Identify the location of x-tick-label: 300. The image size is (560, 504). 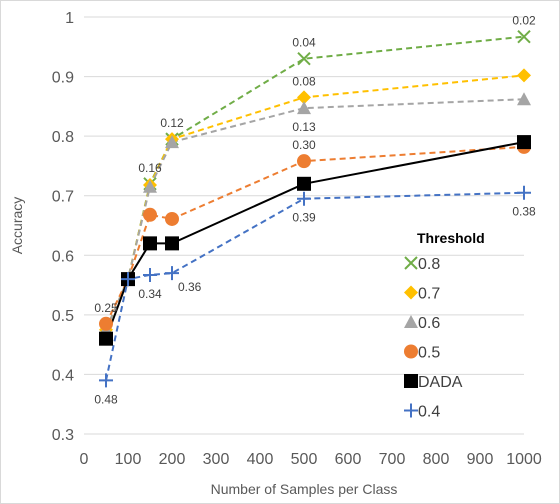
(216, 459).